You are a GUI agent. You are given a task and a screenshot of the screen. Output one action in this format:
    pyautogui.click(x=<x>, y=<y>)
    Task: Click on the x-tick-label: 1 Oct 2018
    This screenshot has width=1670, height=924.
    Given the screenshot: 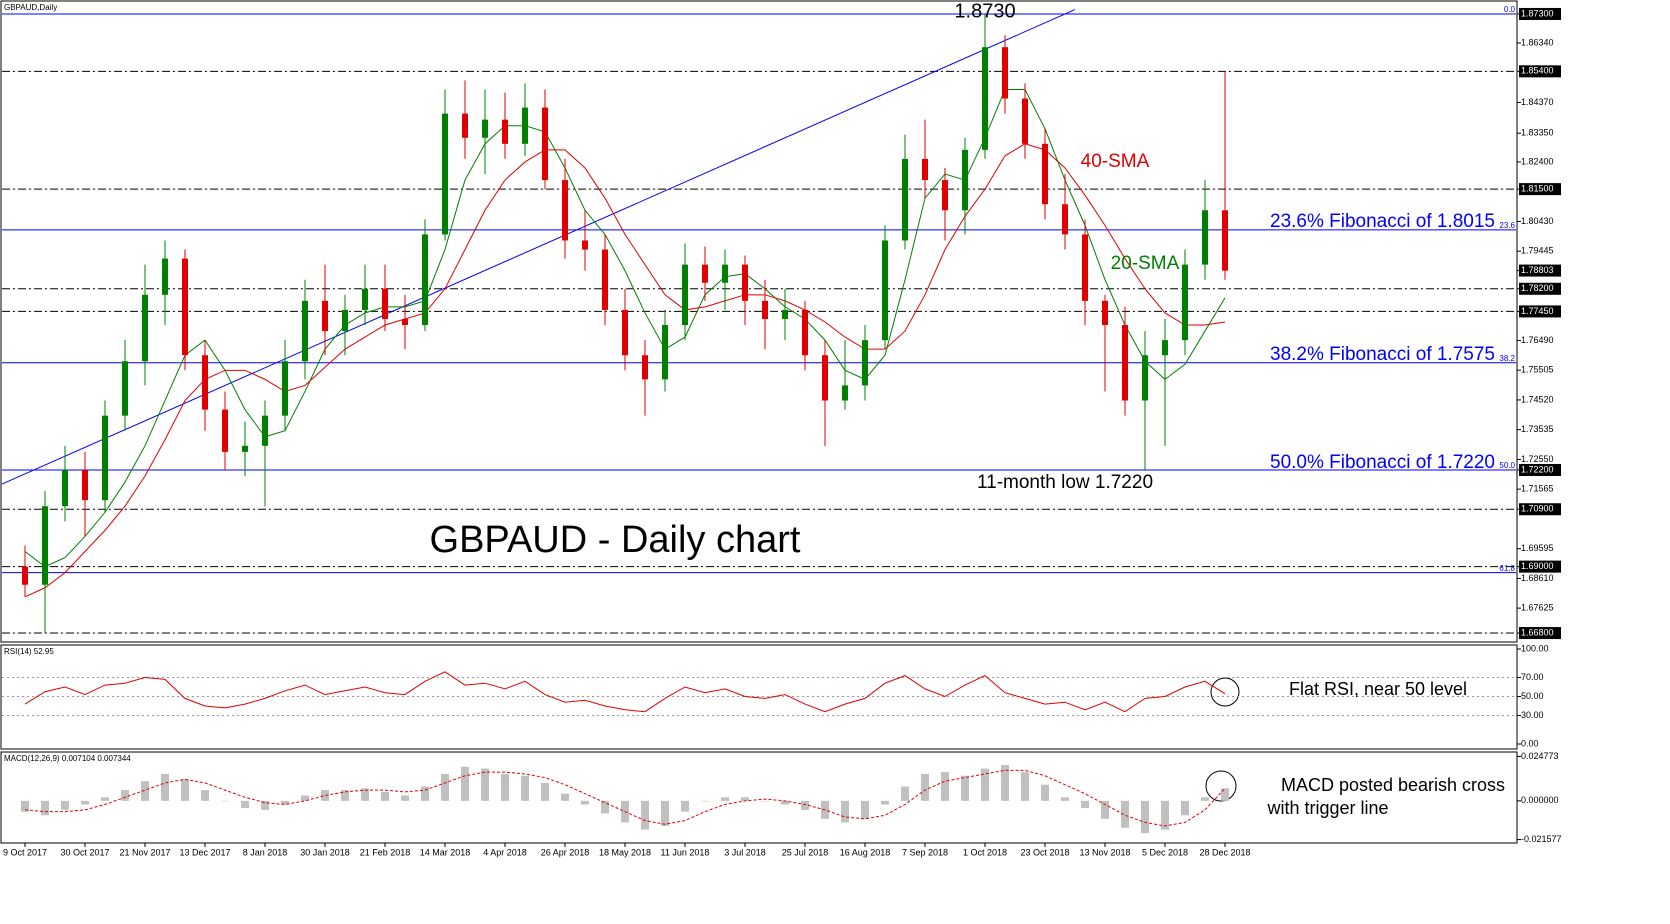 What is the action you would take?
    pyautogui.click(x=985, y=852)
    